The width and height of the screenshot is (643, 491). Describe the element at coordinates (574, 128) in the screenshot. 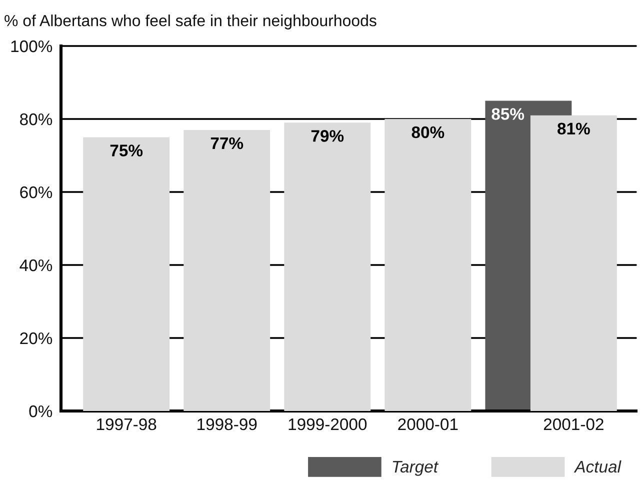

I see `data-label: 81%` at that location.